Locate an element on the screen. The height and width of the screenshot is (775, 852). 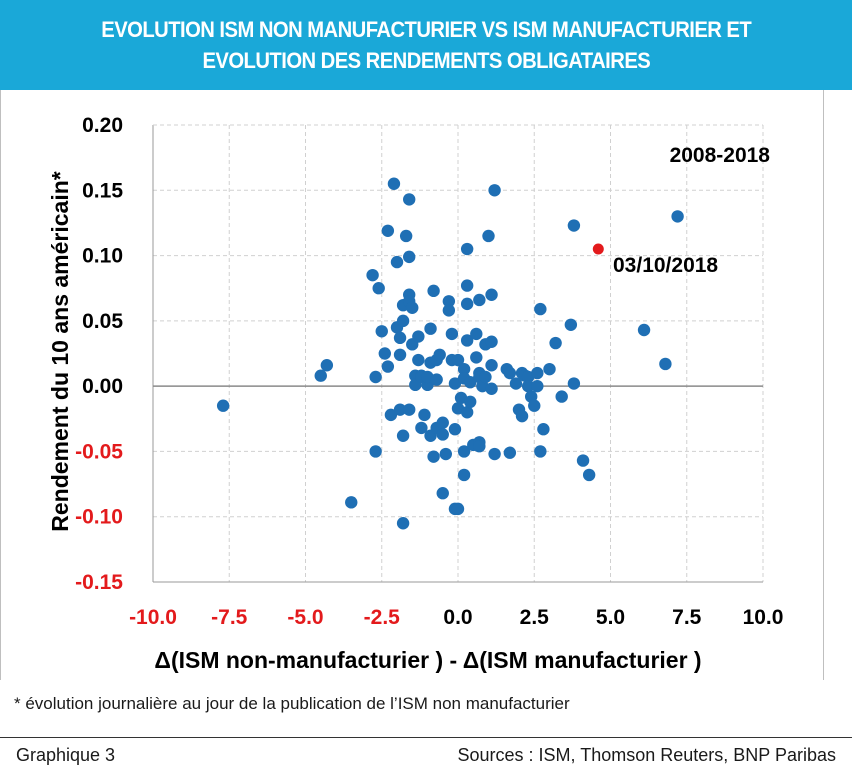
chart-title-line-2: EVOLUTION DES RENDEMENTS OBLIGATAIRES is located at coordinates (426, 60).